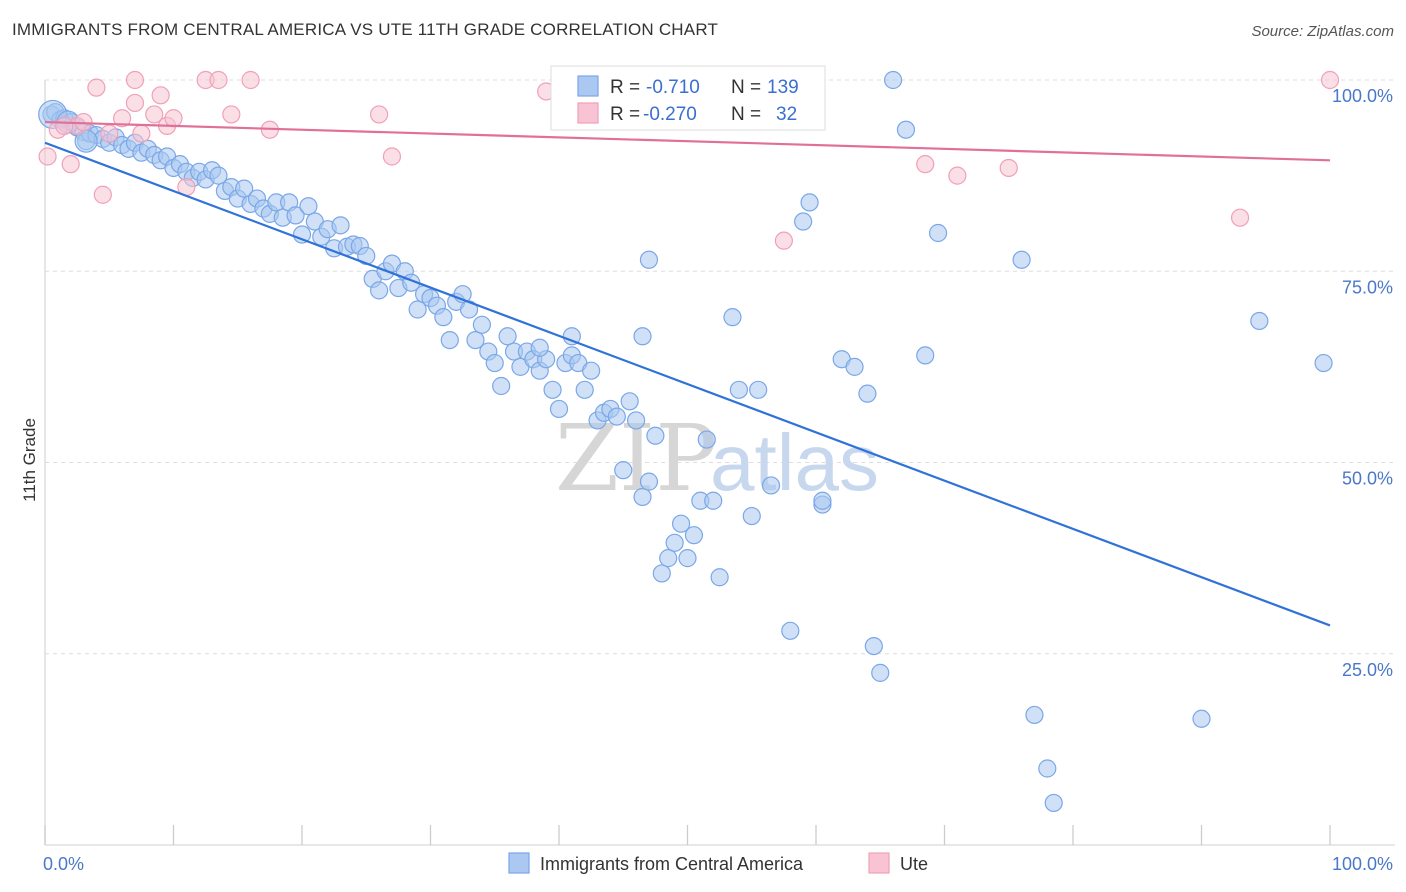 The image size is (1406, 892). Describe the element at coordinates (746, 87) in the screenshot. I see `stats-n-label-1: N =` at that location.